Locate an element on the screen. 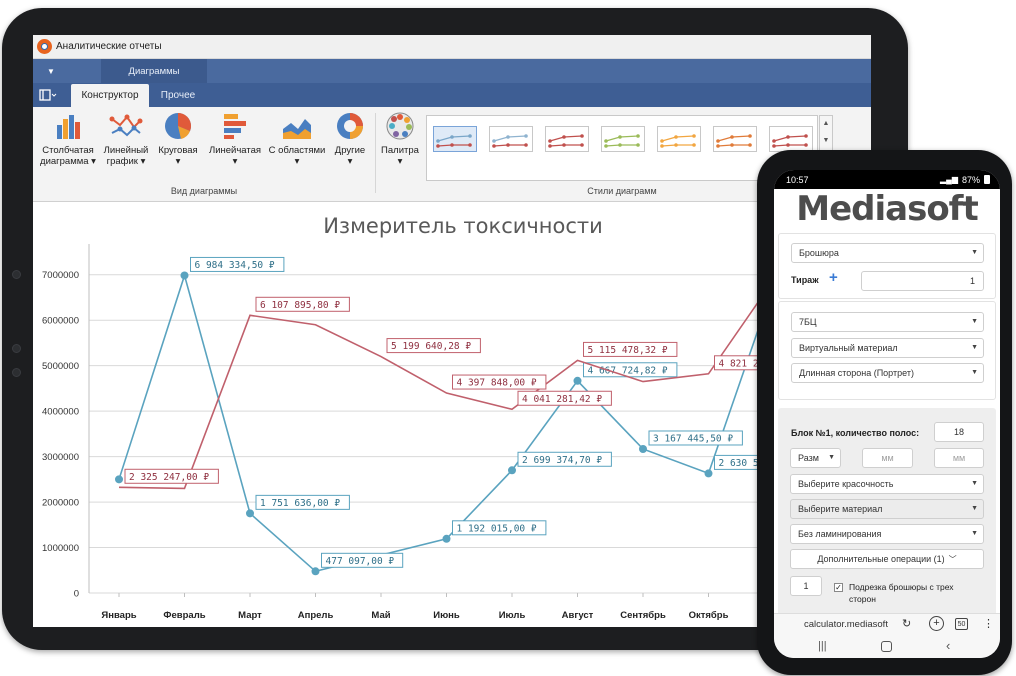  tablet-camera-dot is located at coordinates (16, 274).